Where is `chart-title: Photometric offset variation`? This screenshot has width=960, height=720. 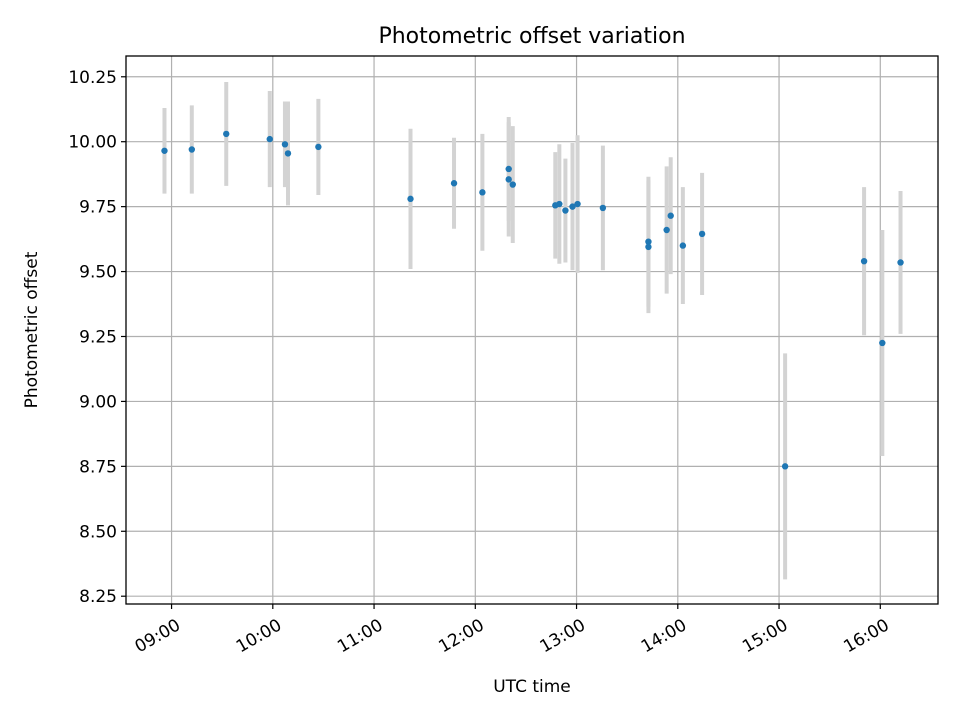
chart-title: Photometric offset variation is located at coordinates (531, 36).